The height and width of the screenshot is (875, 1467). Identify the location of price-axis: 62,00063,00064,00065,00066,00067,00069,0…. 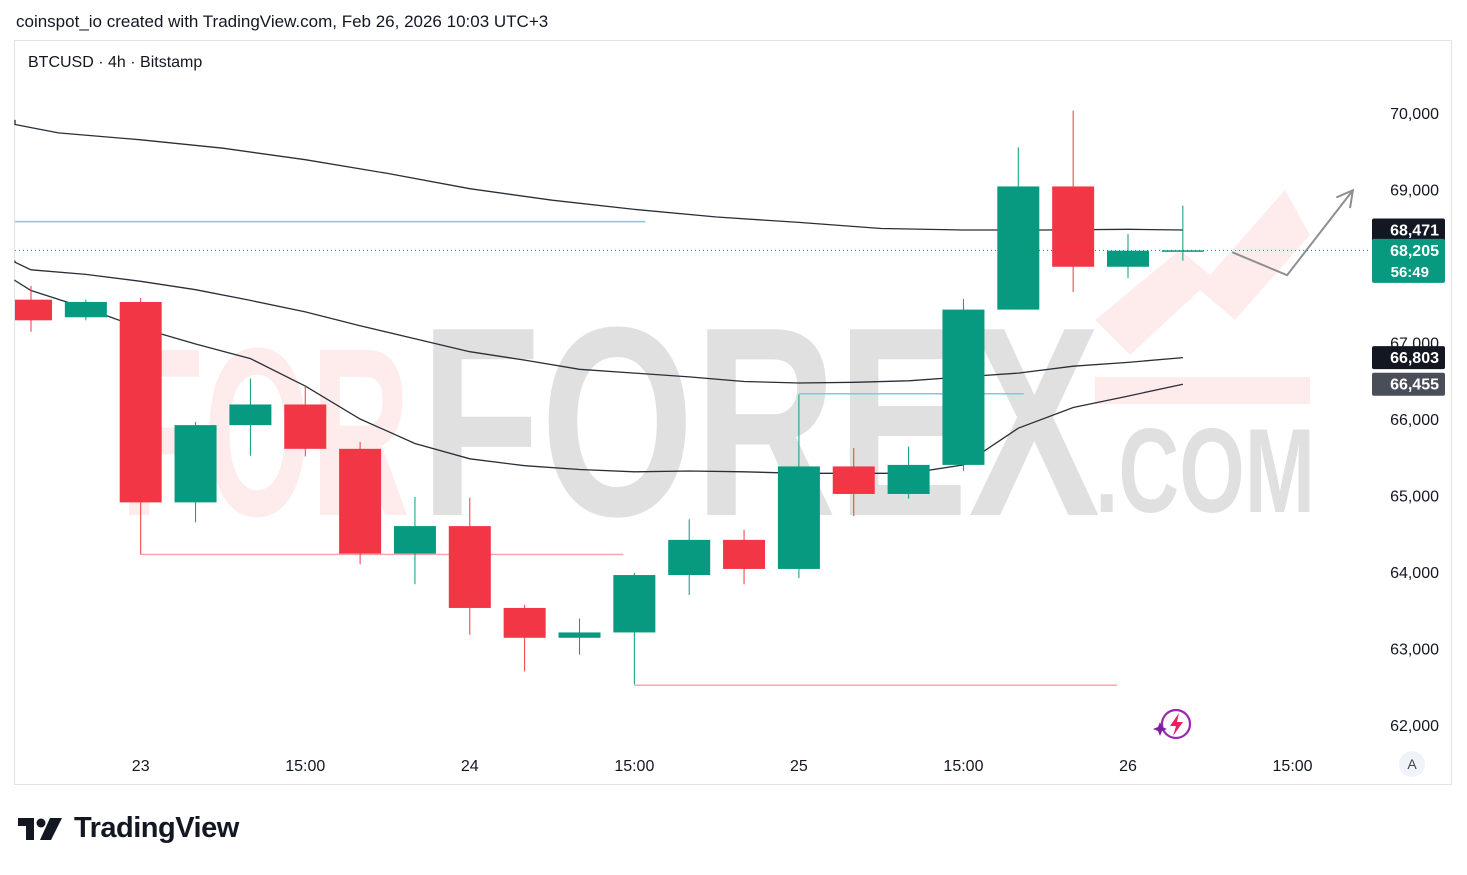
(1414, 420).